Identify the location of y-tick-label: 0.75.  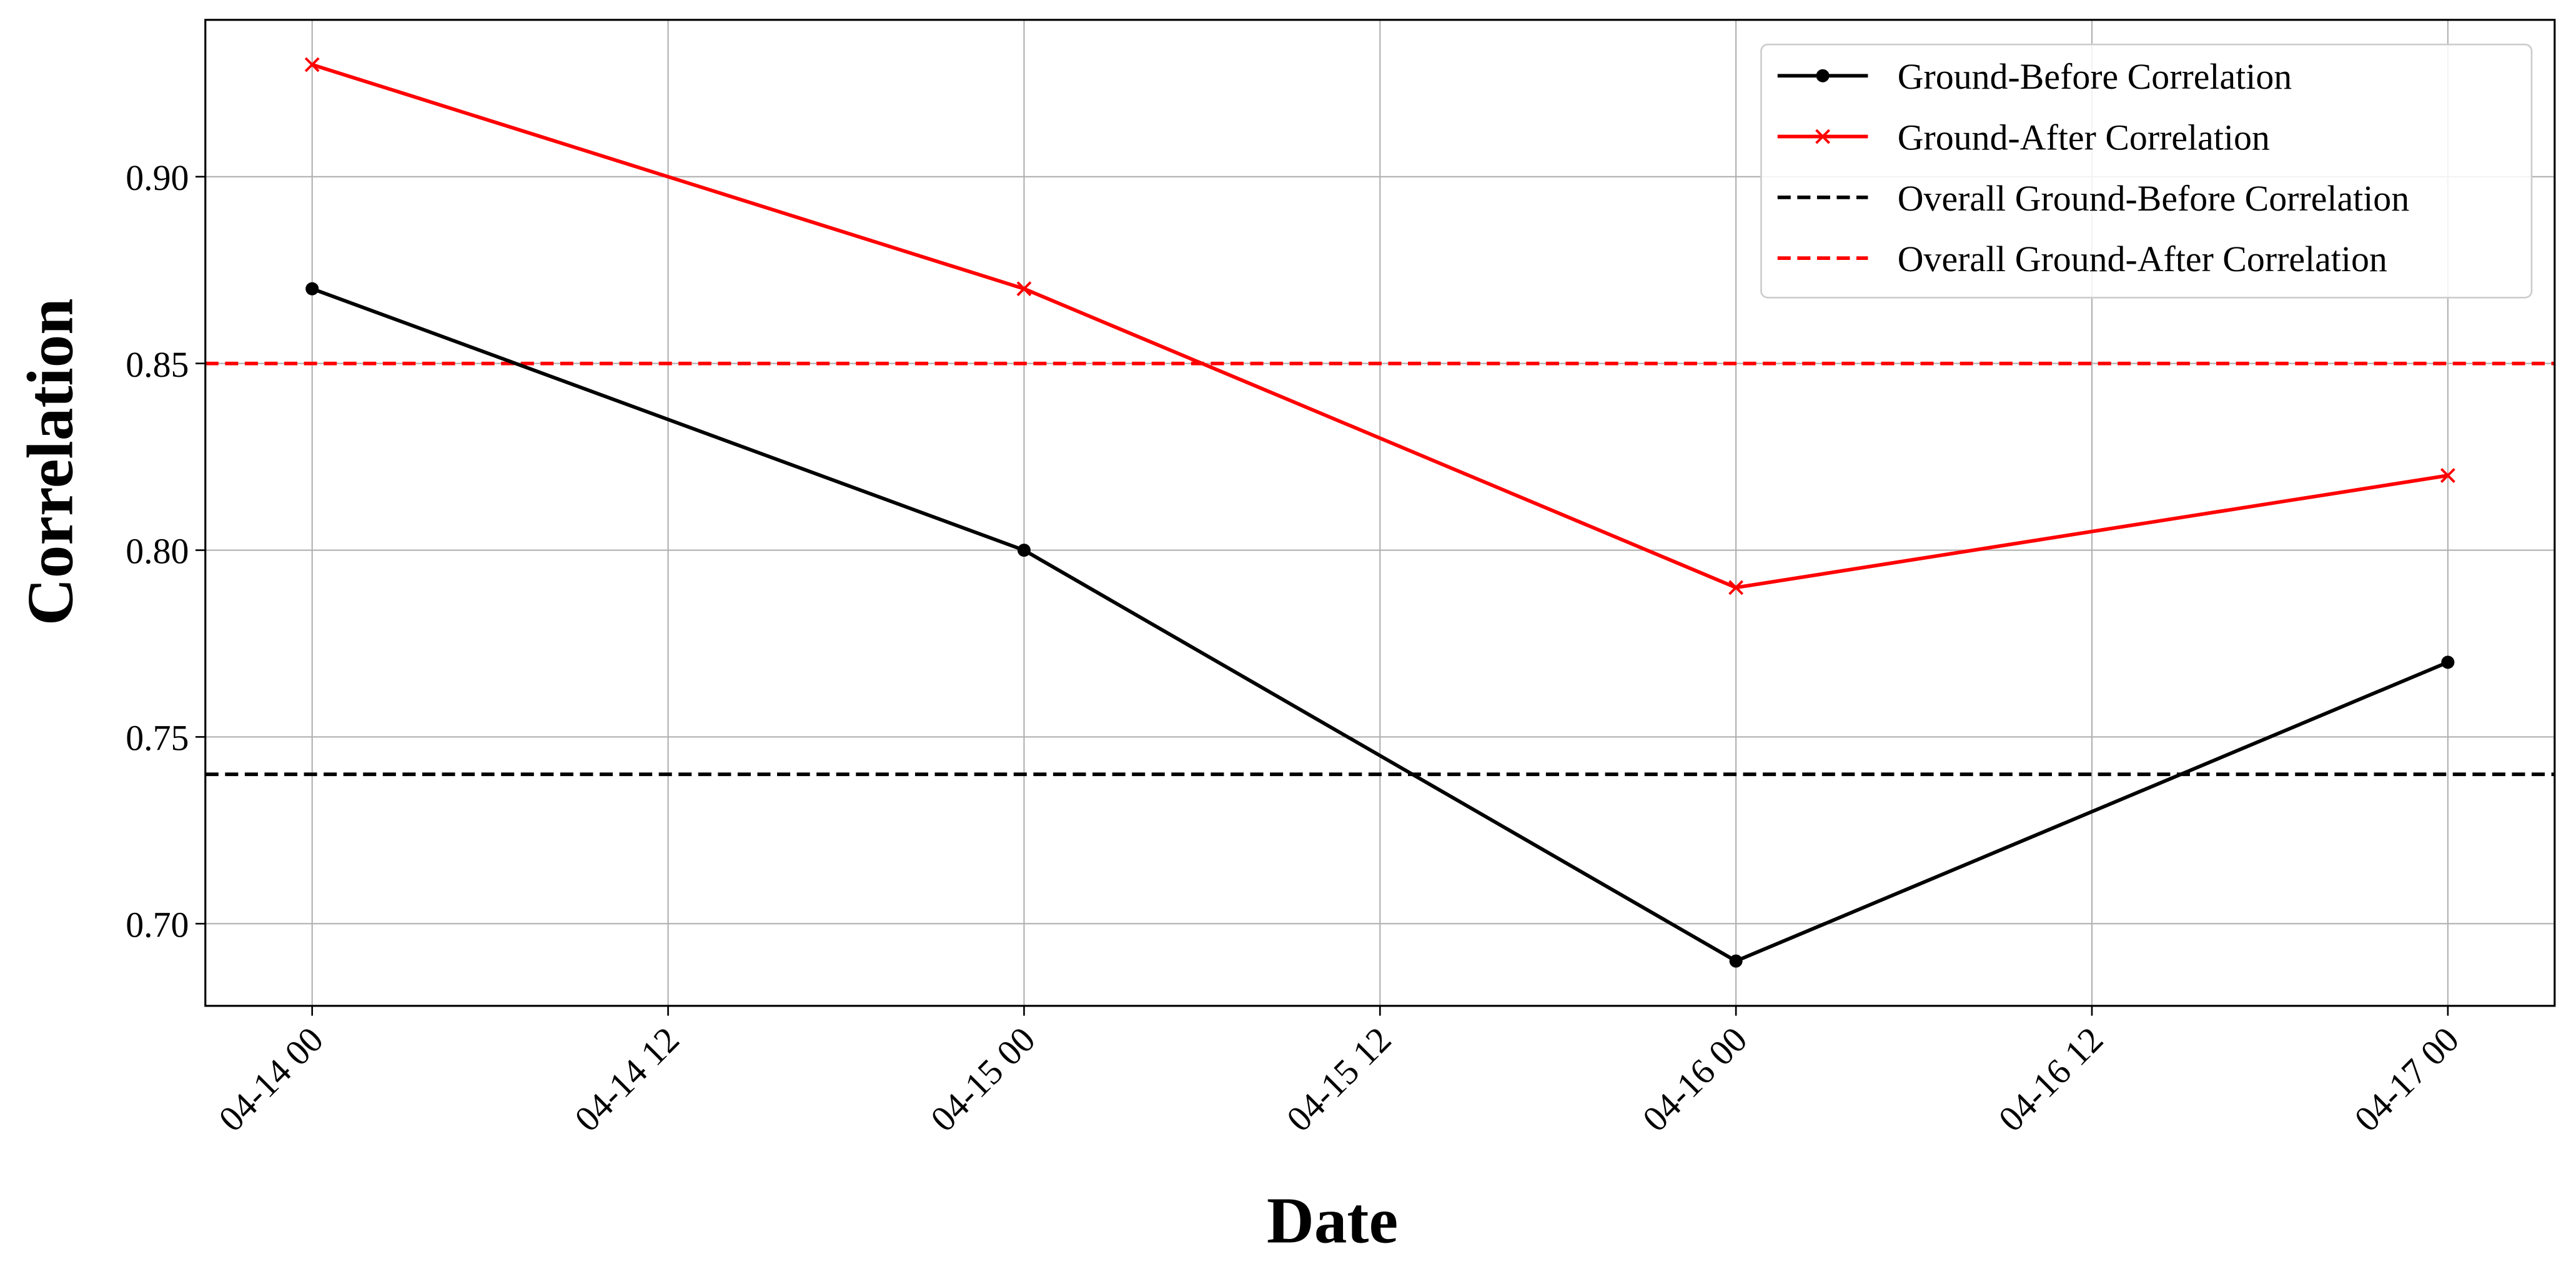
(157, 738).